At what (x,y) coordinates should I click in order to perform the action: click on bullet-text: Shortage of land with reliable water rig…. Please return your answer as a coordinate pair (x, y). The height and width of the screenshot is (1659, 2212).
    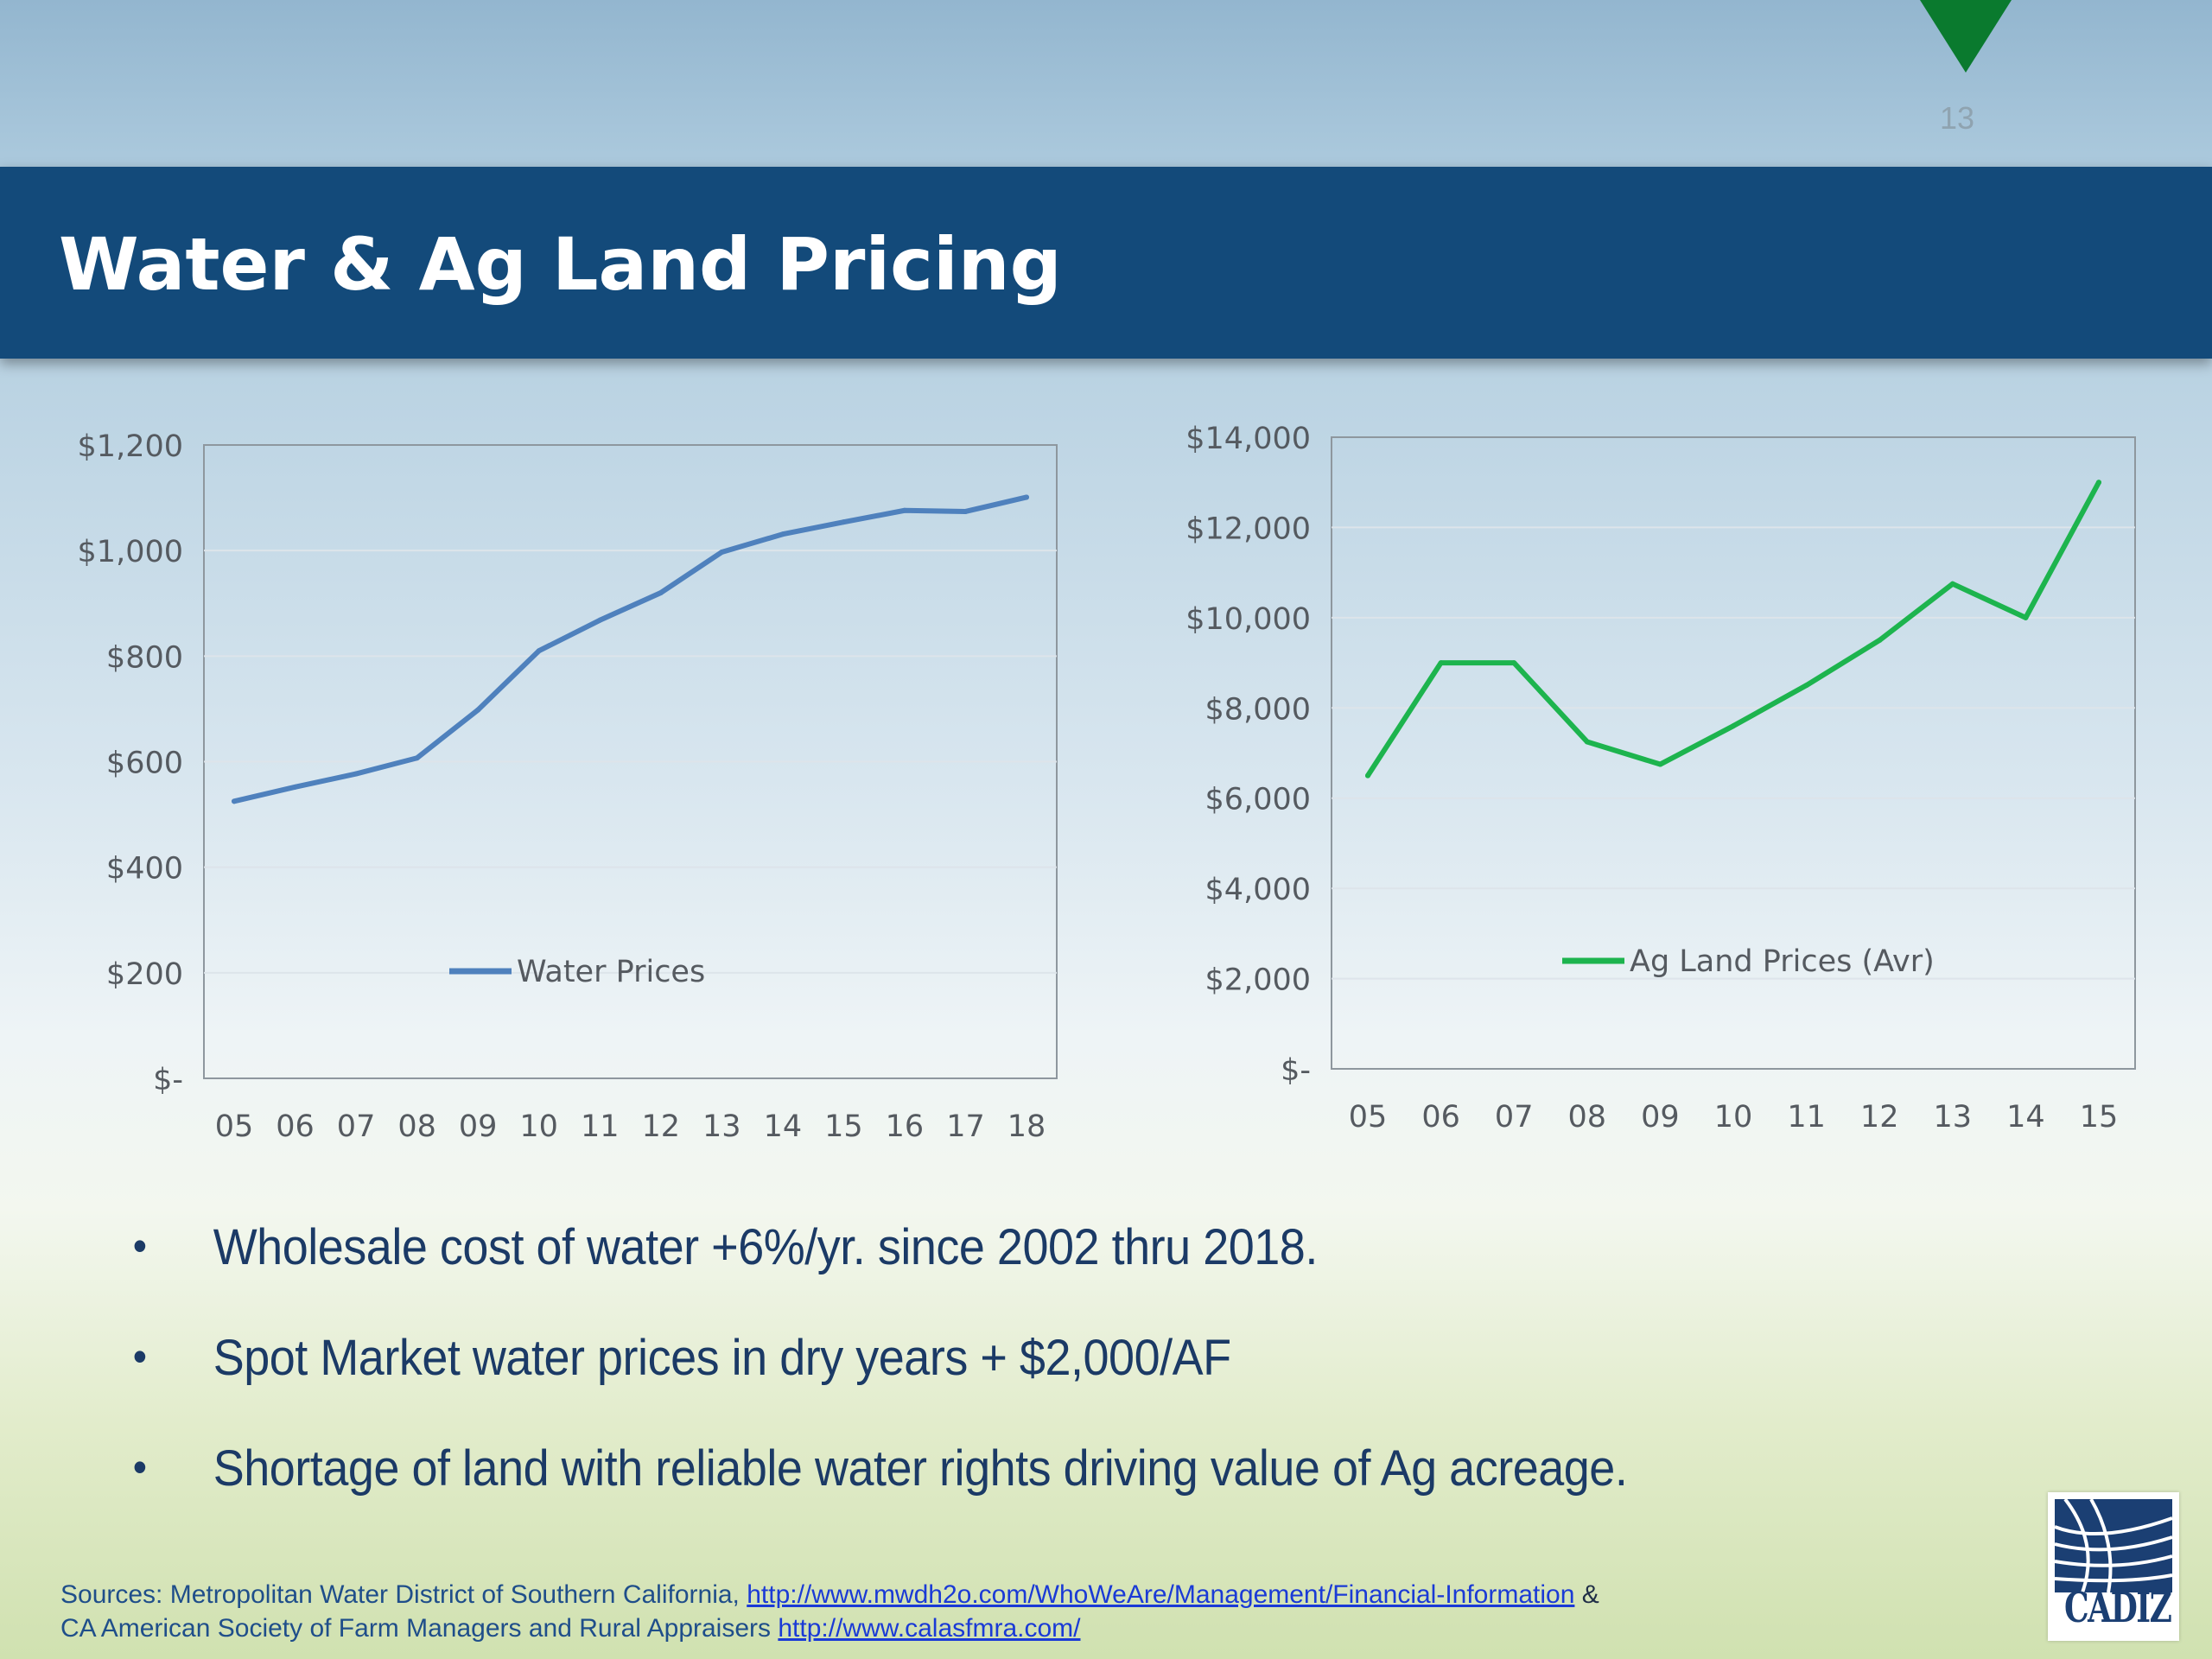
    Looking at the image, I should click on (920, 1468).